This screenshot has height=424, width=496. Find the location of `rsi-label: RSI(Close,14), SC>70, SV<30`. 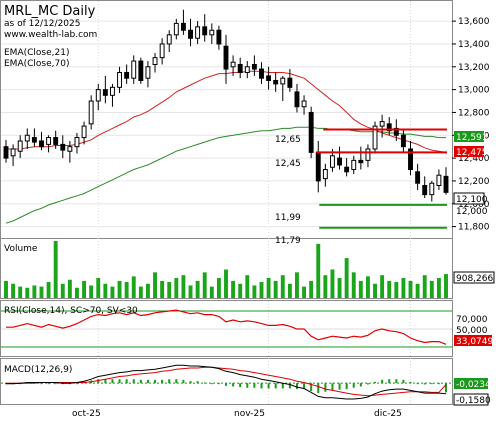

rsi-label: RSI(Close,14), SC>70, SV<30 is located at coordinates (71, 311).